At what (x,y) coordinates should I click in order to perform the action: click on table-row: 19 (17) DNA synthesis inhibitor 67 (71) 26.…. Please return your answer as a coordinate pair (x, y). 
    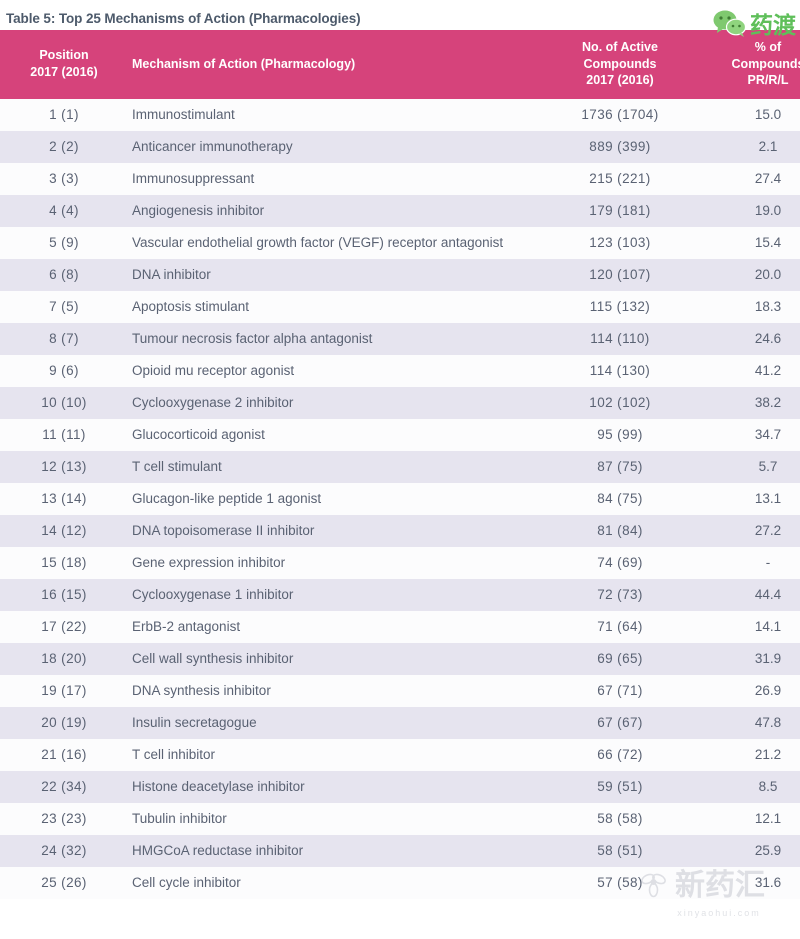
    Looking at the image, I should click on (400, 690).